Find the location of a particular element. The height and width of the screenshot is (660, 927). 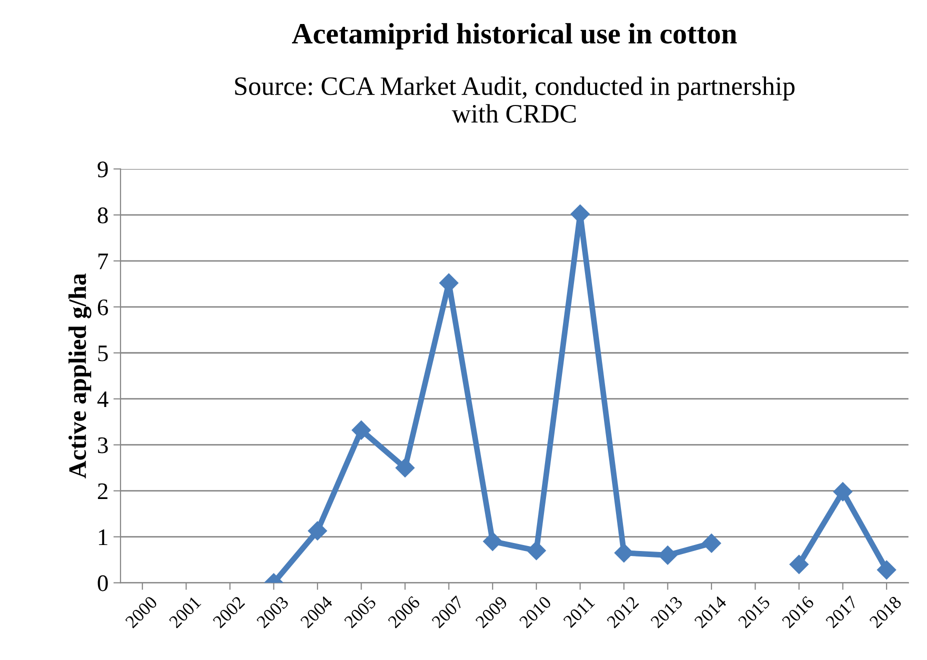

y-tick-label: 2 is located at coordinates (103, 491).